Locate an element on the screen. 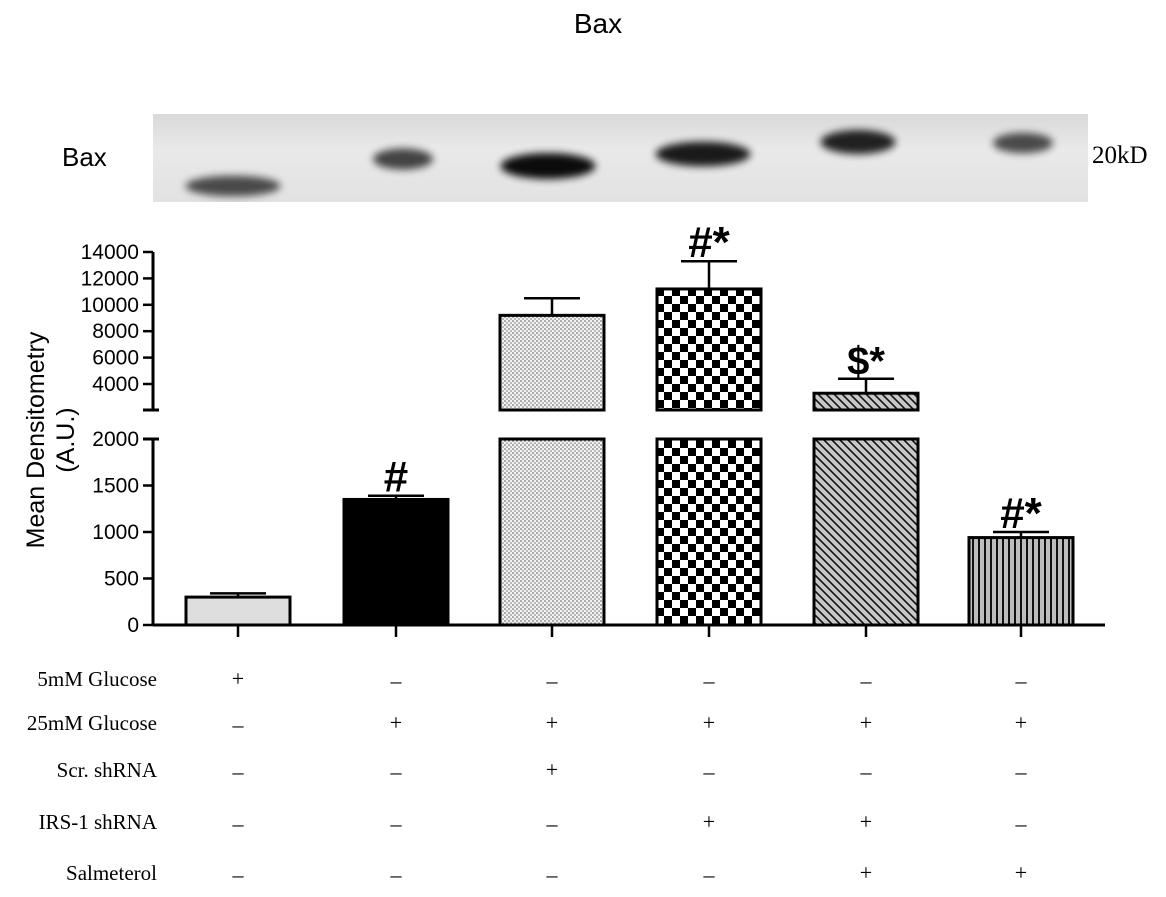 This screenshot has height=897, width=1166. y-tick-label: 1000 is located at coordinates (115, 532).